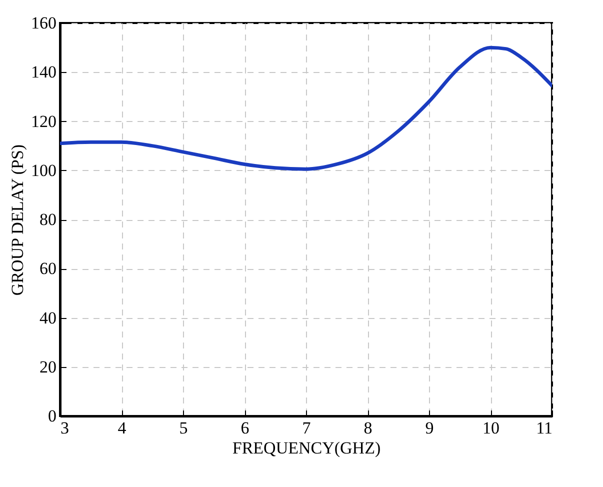 The width and height of the screenshot is (603, 487). Describe the element at coordinates (429, 428) in the screenshot. I see `x-tick-label: 9` at that location.